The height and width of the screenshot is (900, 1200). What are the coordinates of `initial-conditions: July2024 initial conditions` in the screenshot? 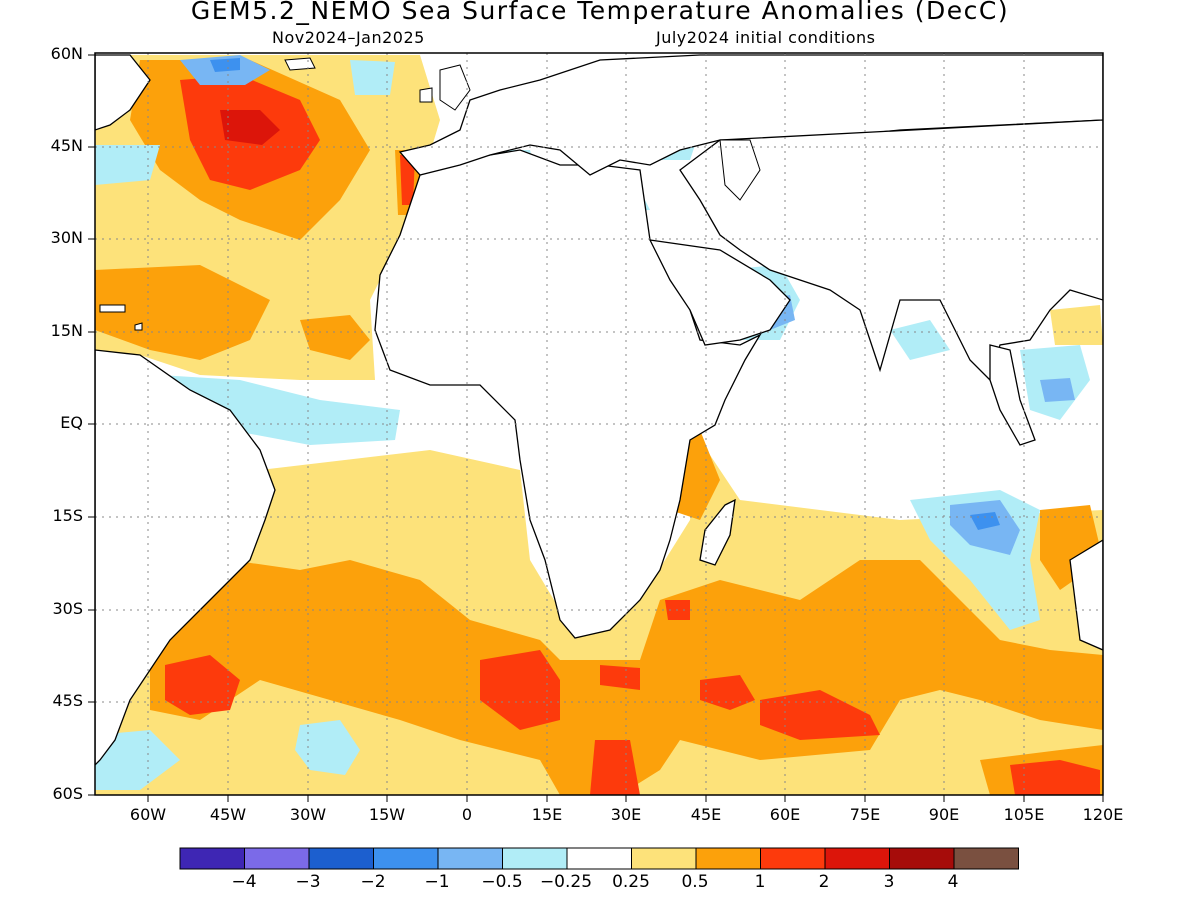 It's located at (766, 37).